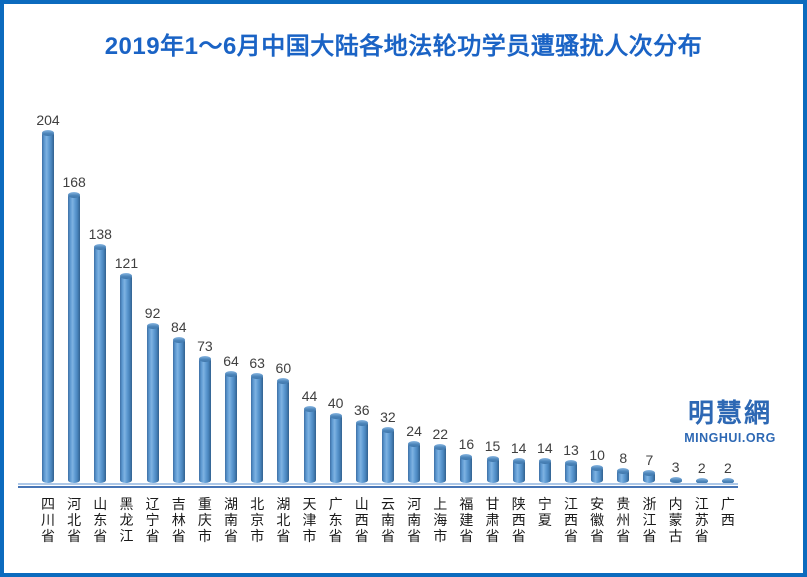  Describe the element at coordinates (152, 313) in the screenshot. I see `bar-value-label: 92` at that location.